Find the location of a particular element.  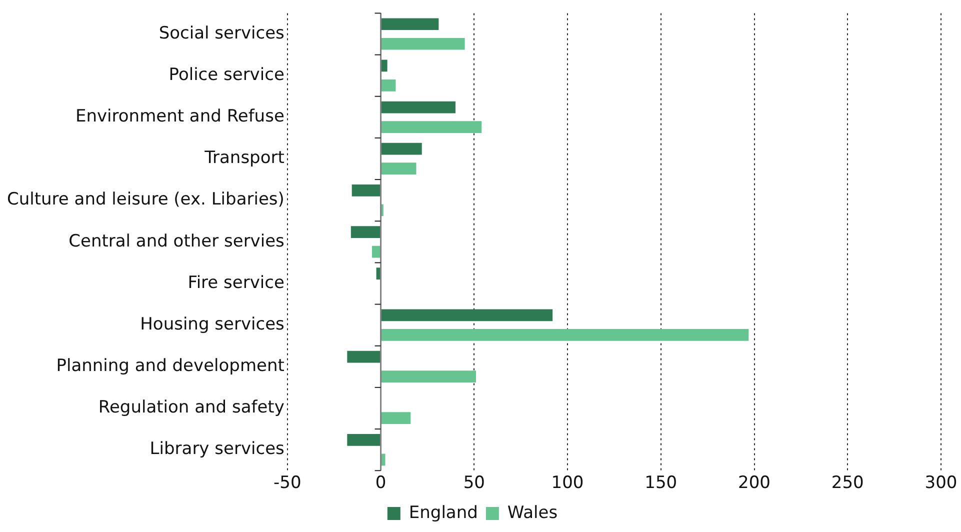

y-tick-label: Regulation and safety is located at coordinates (191, 408).